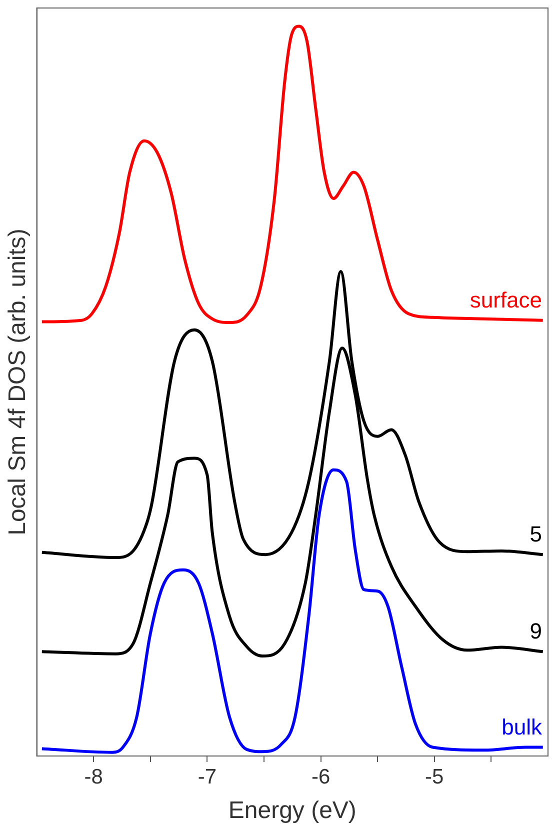  What do you see at coordinates (207, 776) in the screenshot?
I see `x-tick-label: -7` at bounding box center [207, 776].